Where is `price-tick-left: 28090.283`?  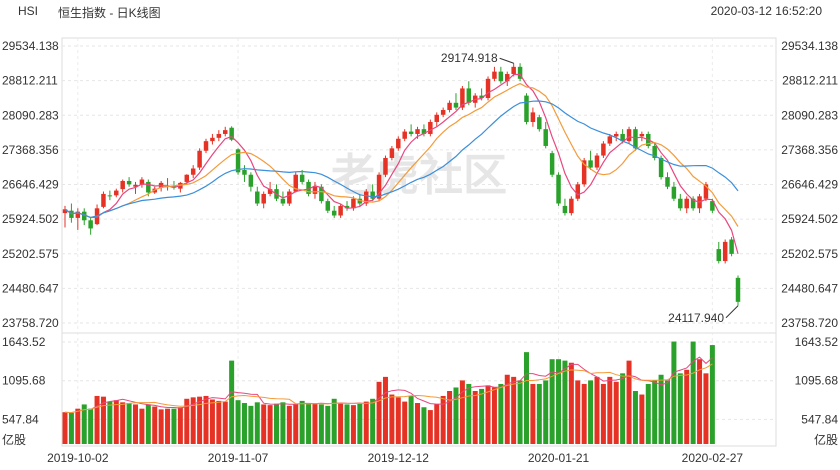
price-tick-left: 28090.283 is located at coordinates (30, 115).